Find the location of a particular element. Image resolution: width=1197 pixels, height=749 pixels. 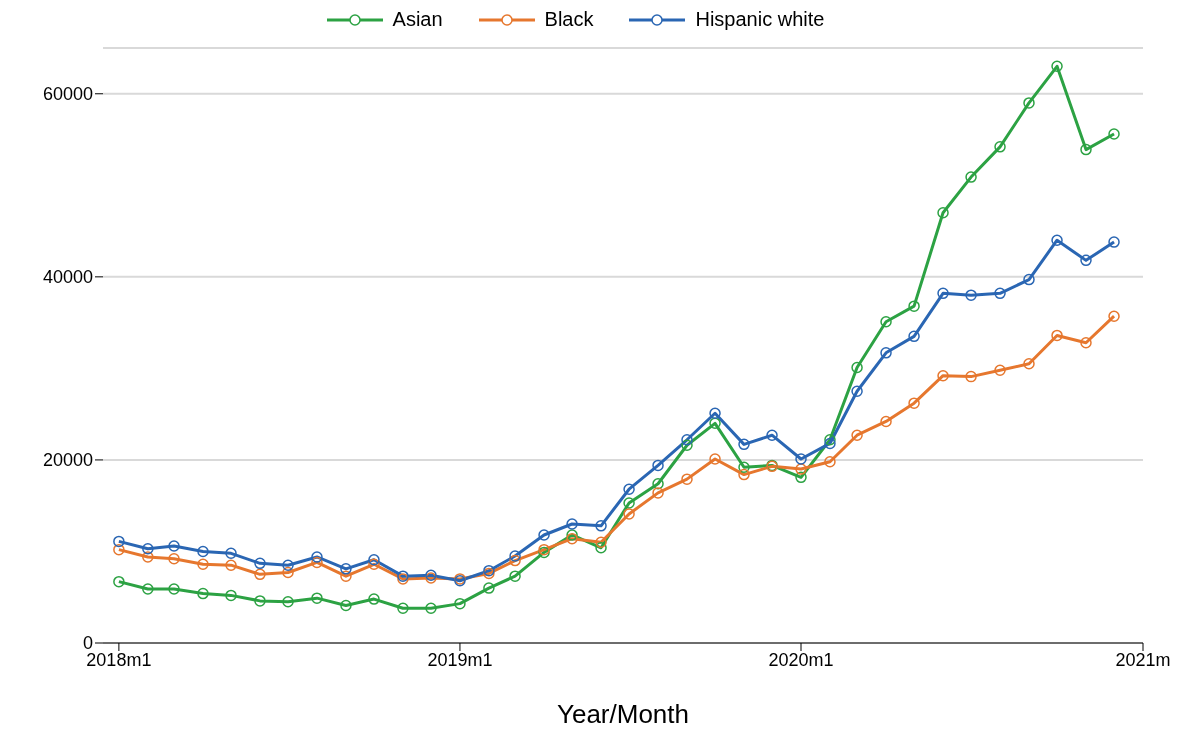

x-tick-label: 2020m1 is located at coordinates (801, 659).